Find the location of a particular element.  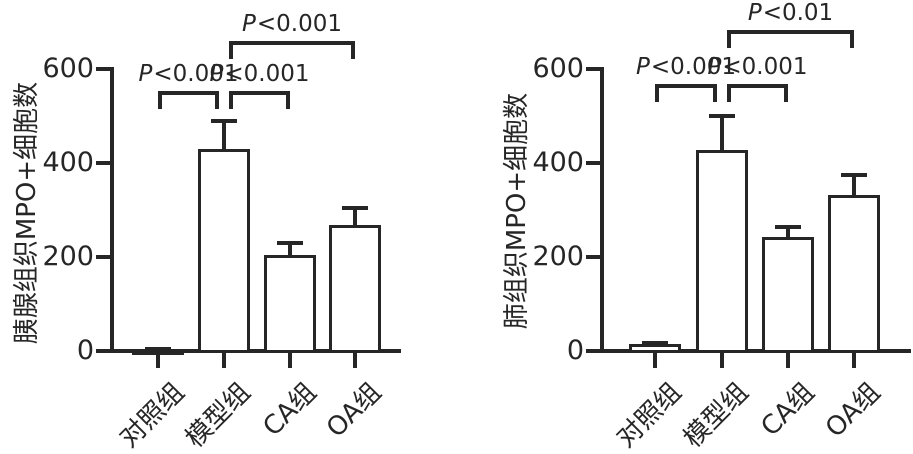

x-label-control-group: 对照组 is located at coordinates (649, 415).